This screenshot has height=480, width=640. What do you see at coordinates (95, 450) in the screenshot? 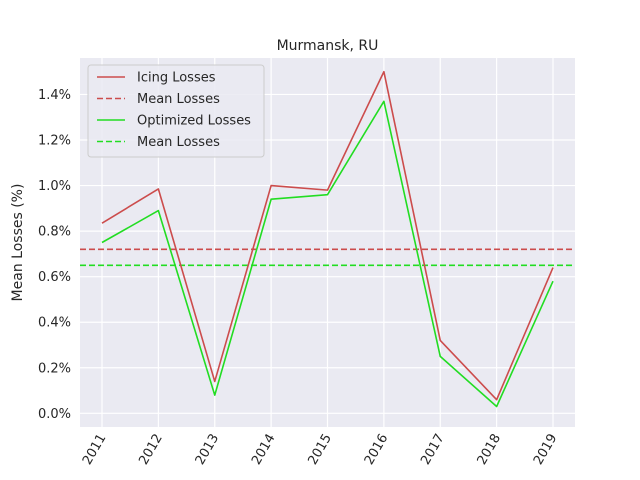
I see `x-tick-label: 2011` at bounding box center [95, 450].